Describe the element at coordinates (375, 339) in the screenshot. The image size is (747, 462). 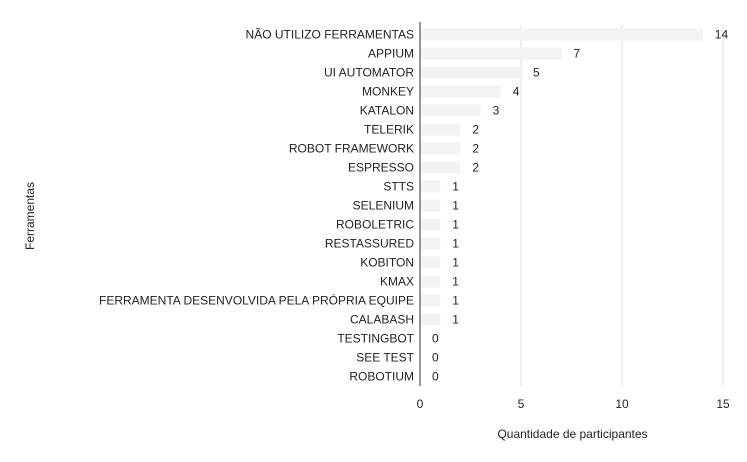
I see `category-label: TESTINGBOT` at that location.